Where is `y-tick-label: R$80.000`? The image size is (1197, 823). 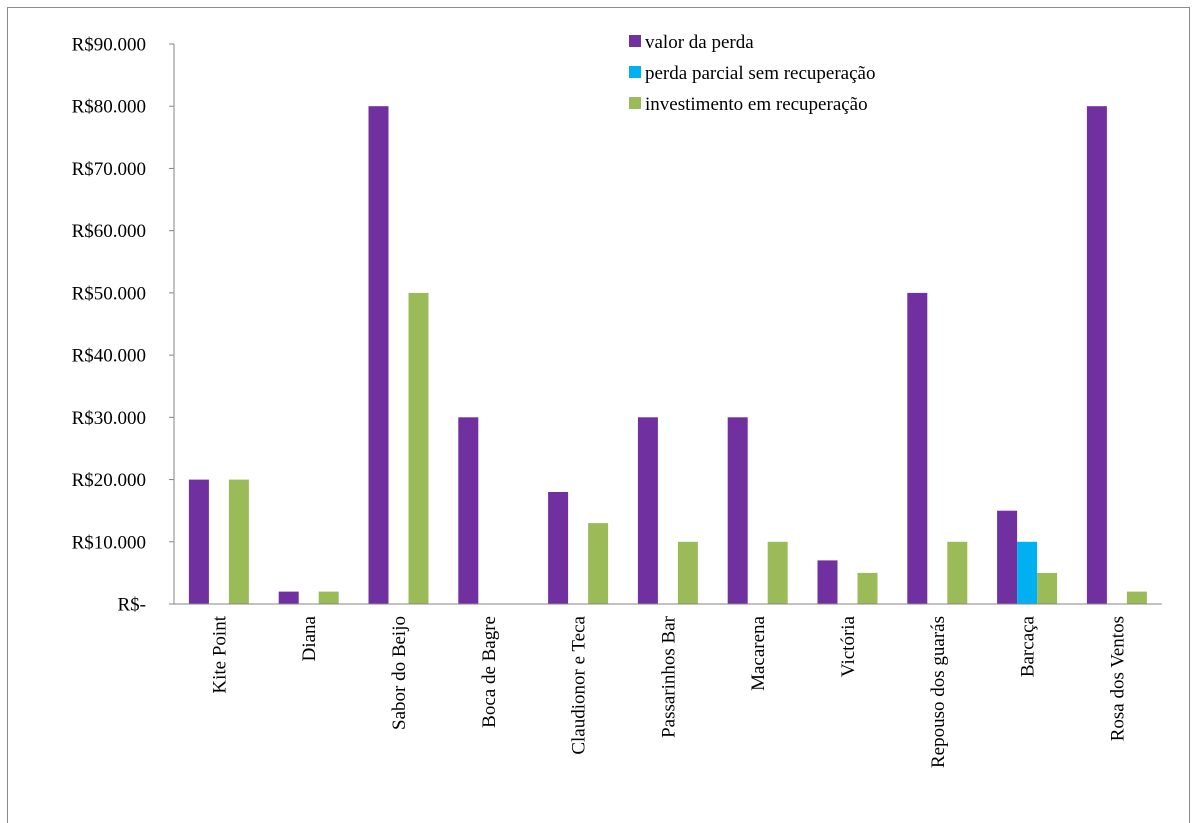 y-tick-label: R$80.000 is located at coordinates (109, 107).